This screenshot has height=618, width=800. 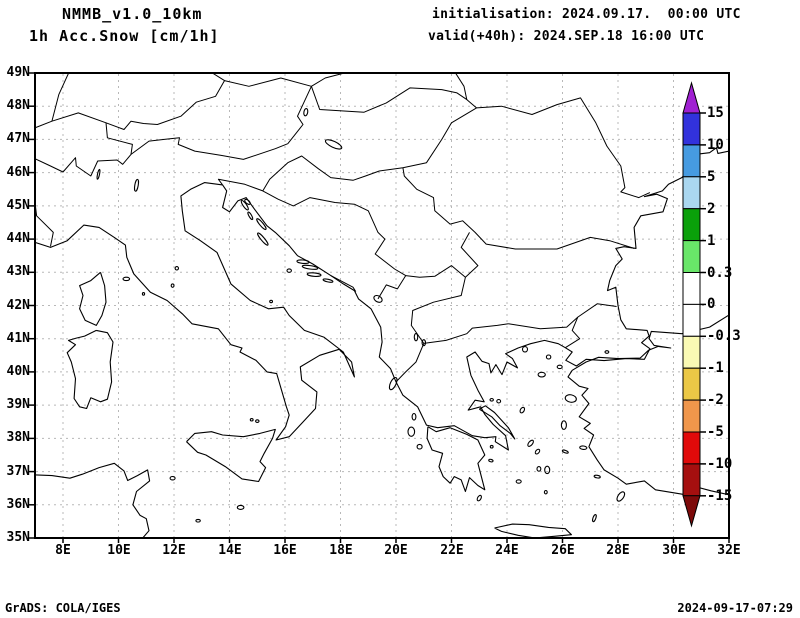 I want to click on lat-label: 41N, so click(x=18, y=338).